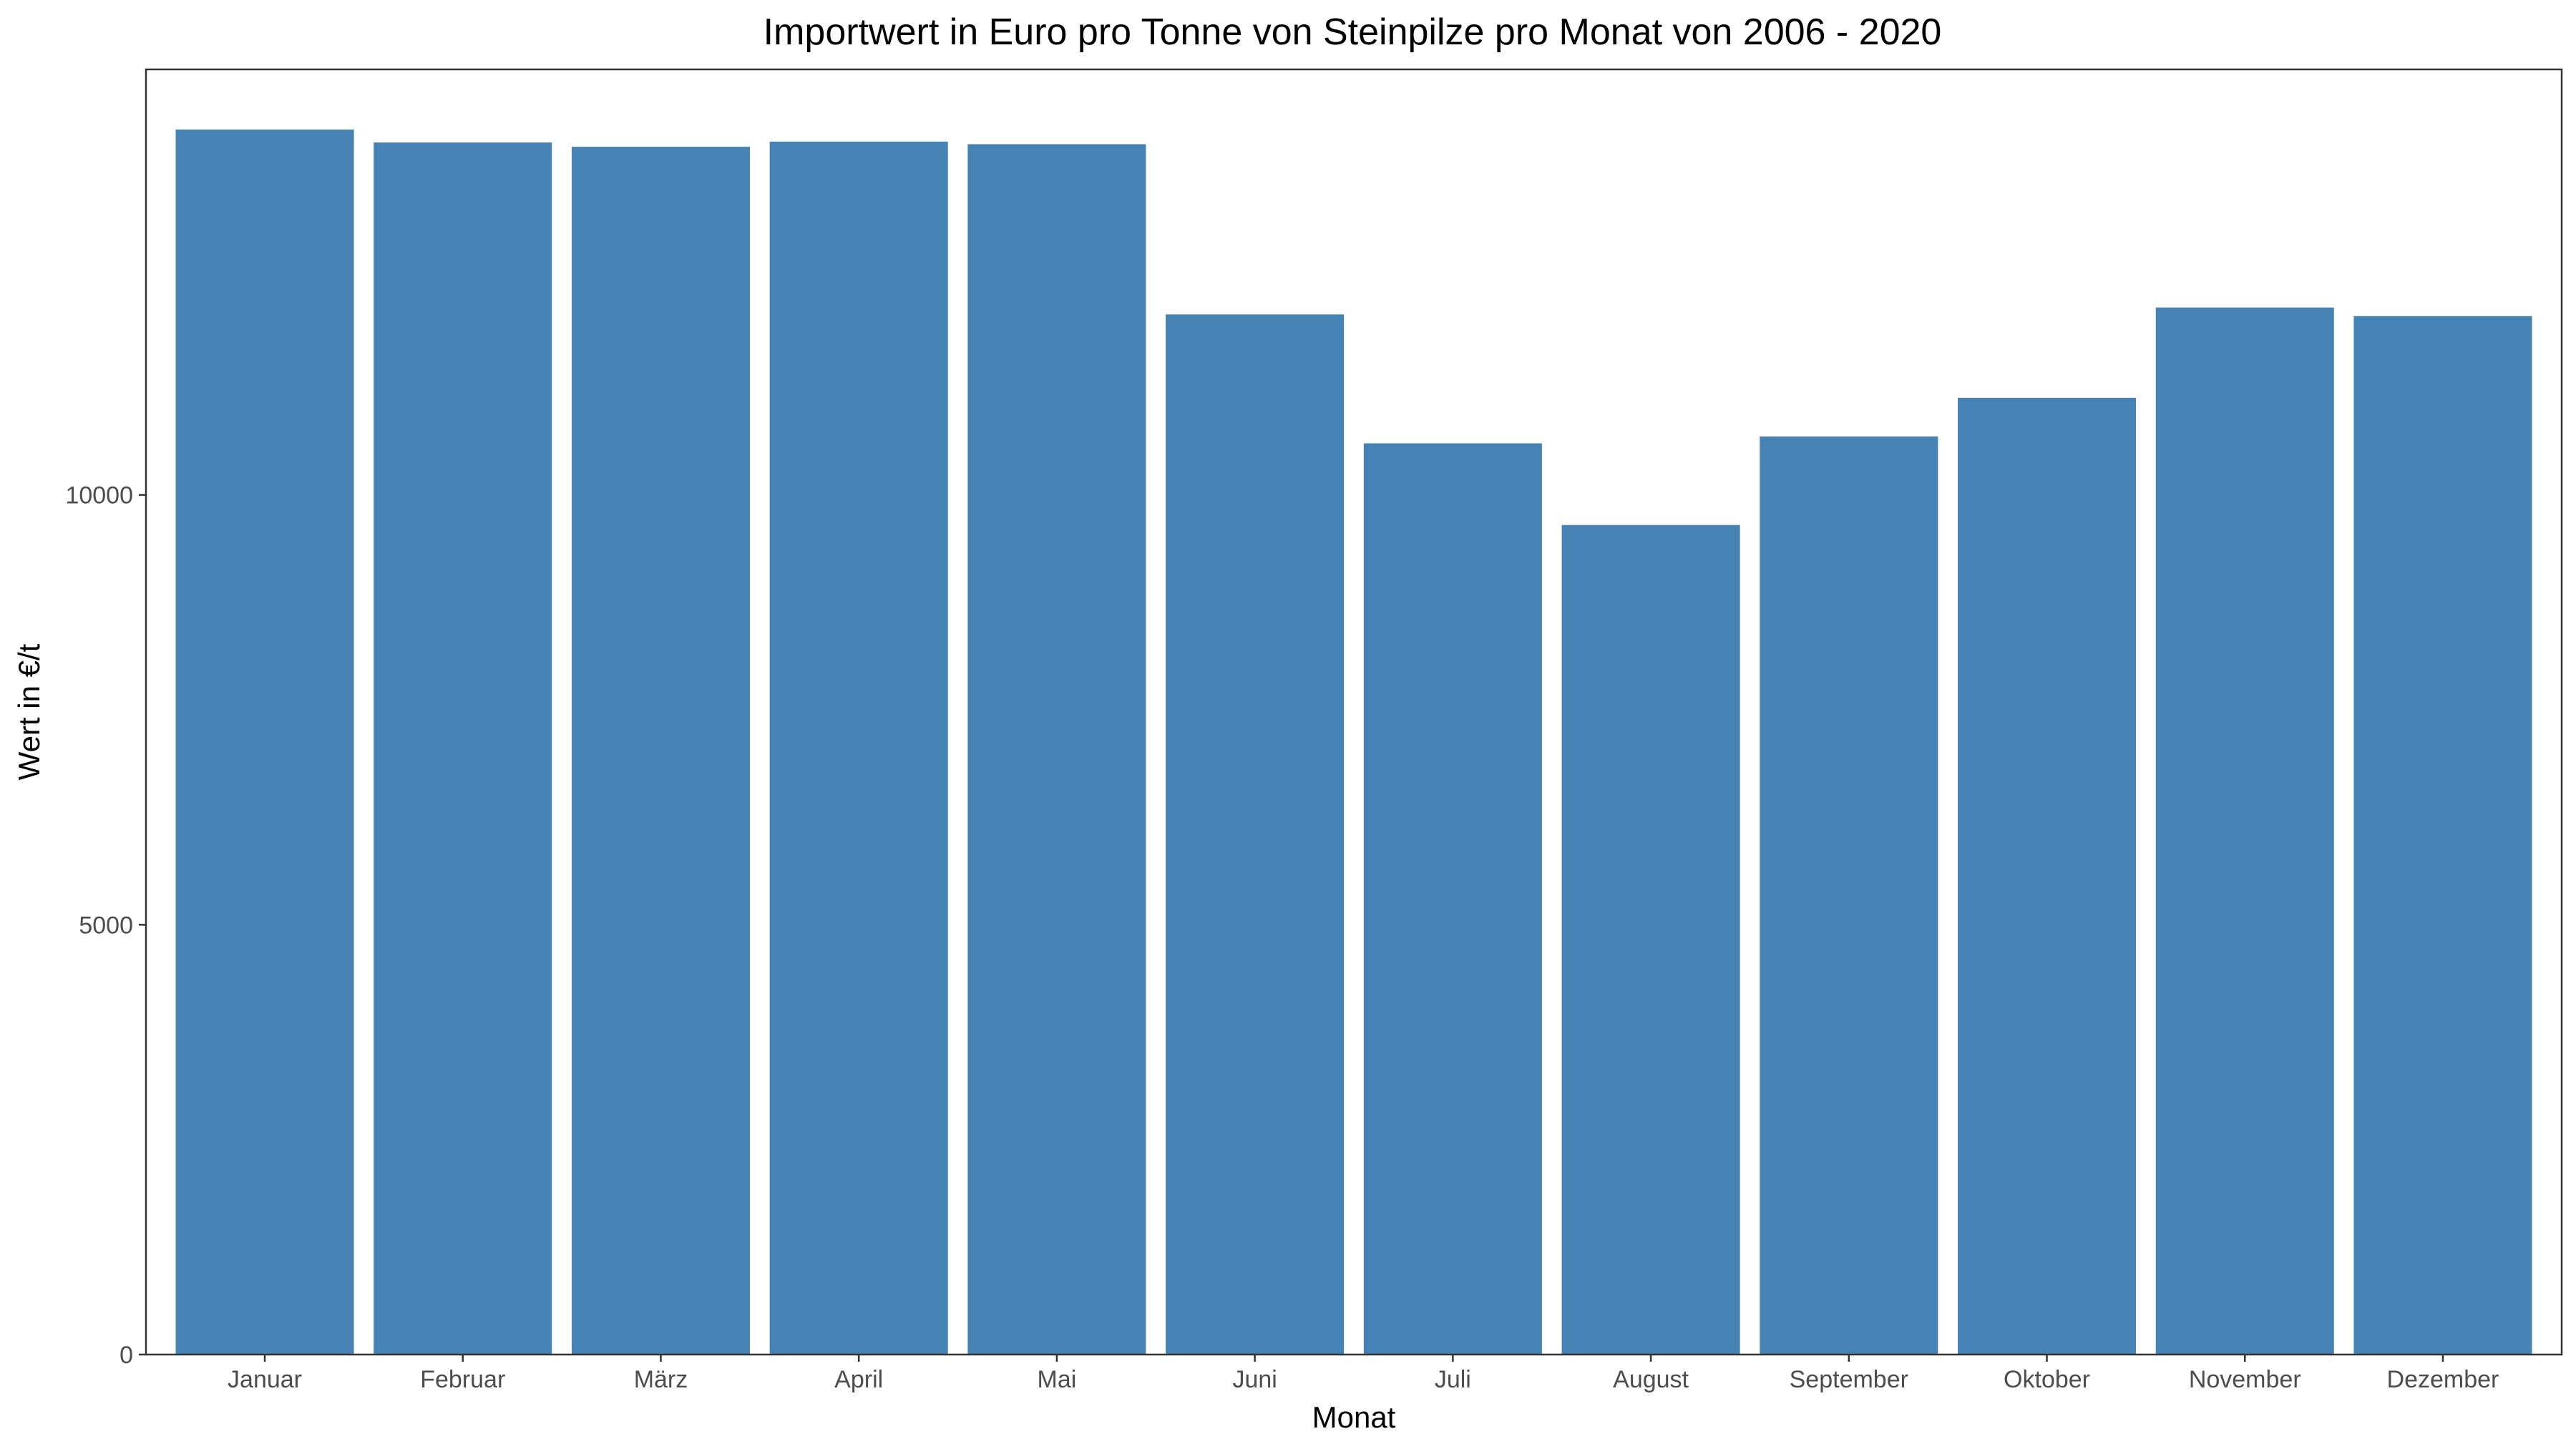 Image resolution: width=2576 pixels, height=1449 pixels. What do you see at coordinates (1056, 749) in the screenshot?
I see `bar-mai` at bounding box center [1056, 749].